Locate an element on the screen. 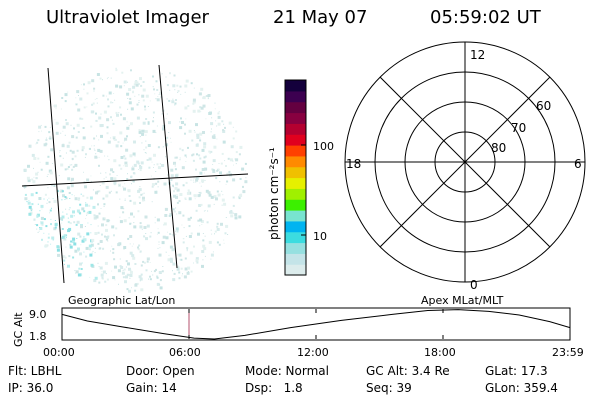 The height and width of the screenshot is (400, 600). mlt-label-0: 0 is located at coordinates (474, 285).